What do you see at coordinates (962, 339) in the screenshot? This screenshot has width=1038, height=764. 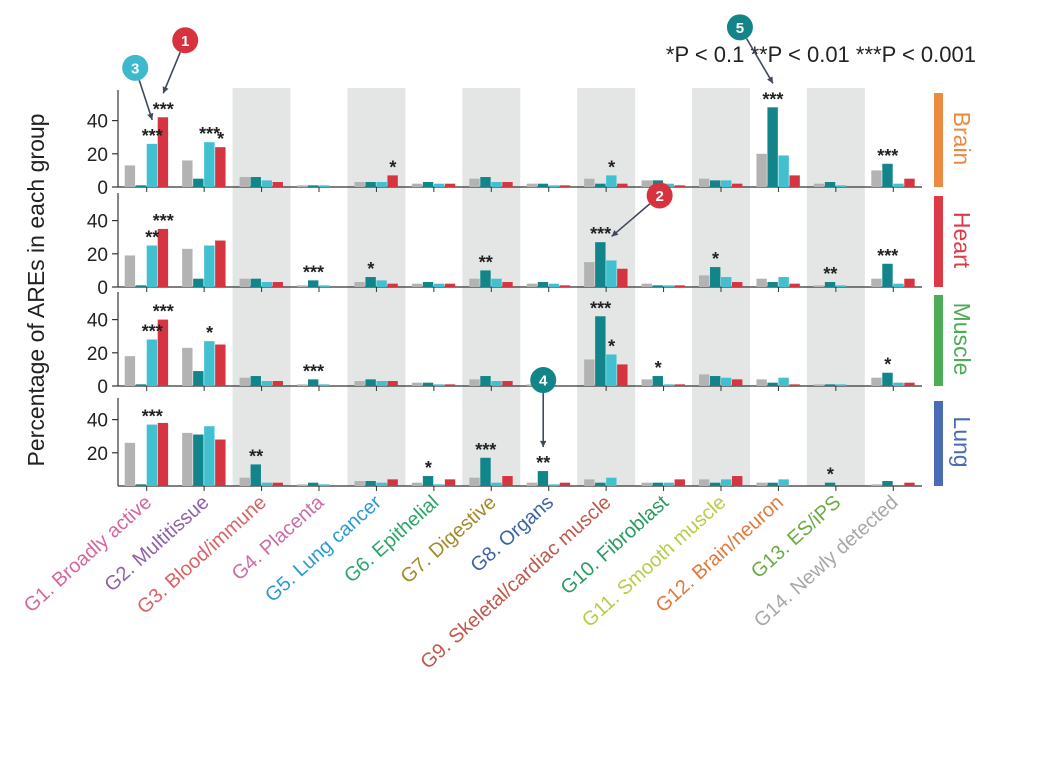 I see `panel-name: Muscle` at bounding box center [962, 339].